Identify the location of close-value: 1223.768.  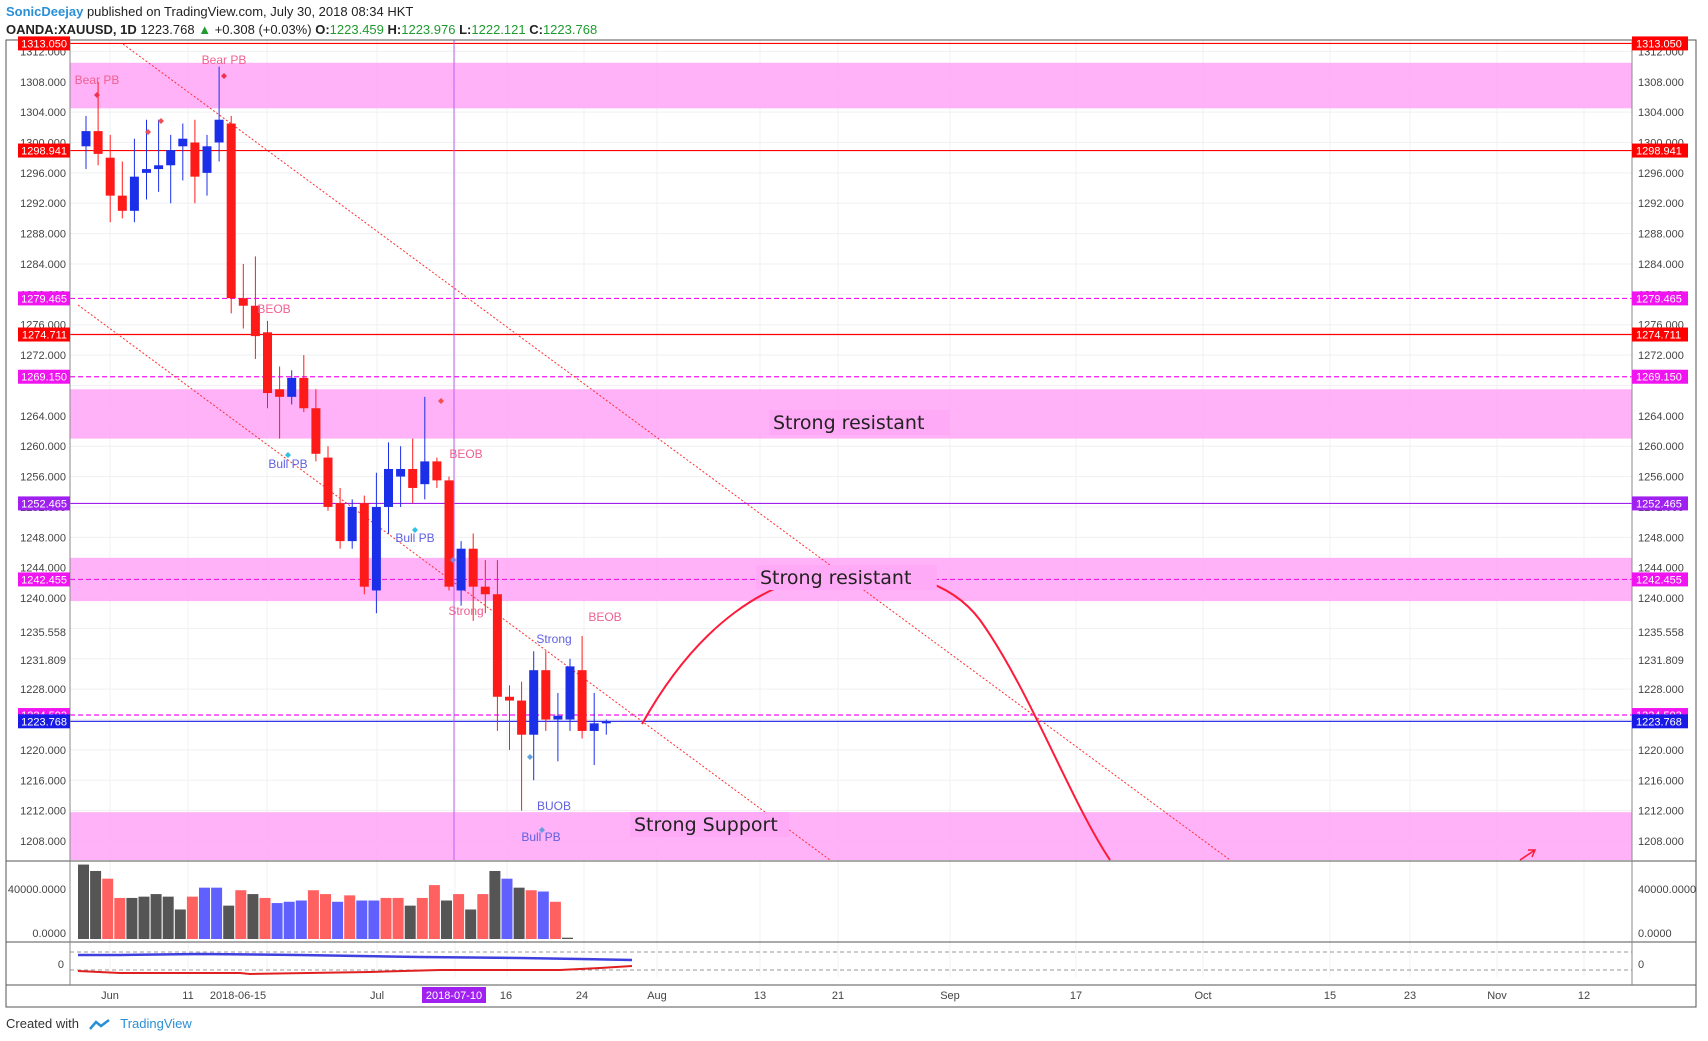
(570, 29).